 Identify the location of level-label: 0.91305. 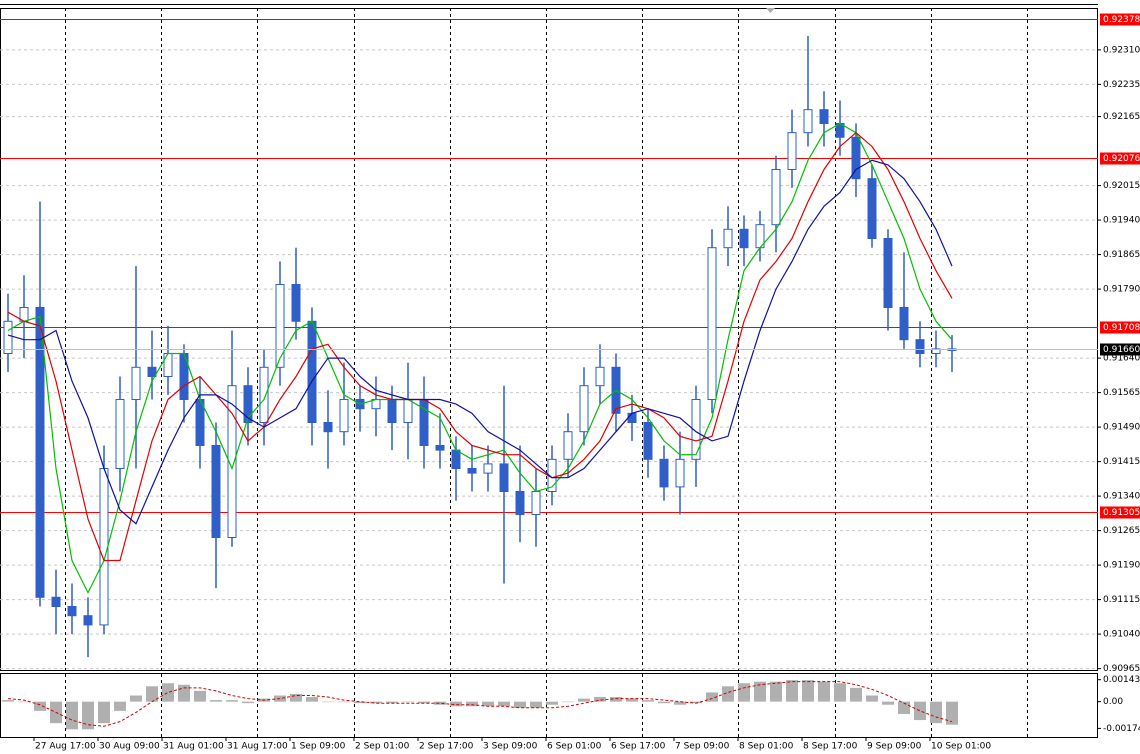
(1121, 513).